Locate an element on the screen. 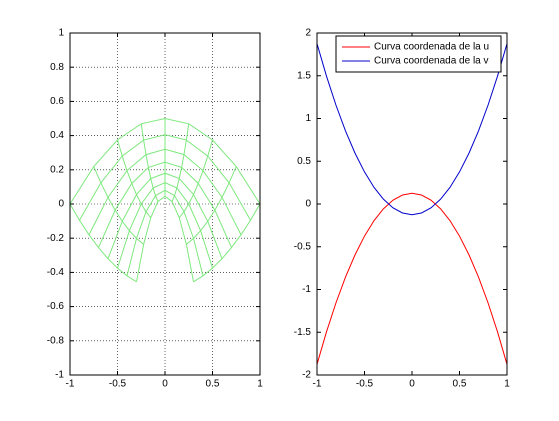 The image size is (559, 421). y-tick-label: -2 is located at coordinates (306, 375).